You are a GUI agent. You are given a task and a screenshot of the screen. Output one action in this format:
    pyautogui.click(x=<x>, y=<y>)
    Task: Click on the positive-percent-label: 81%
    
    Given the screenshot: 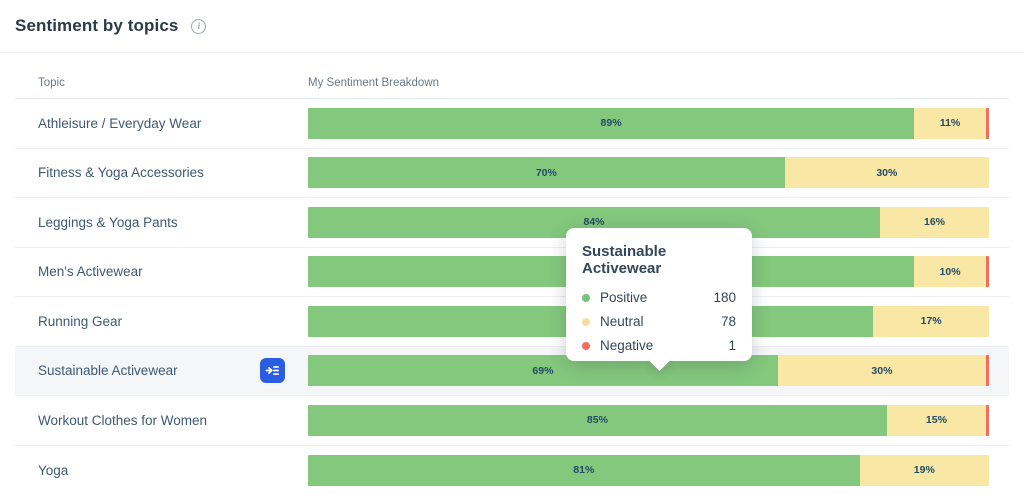 What is the action you would take?
    pyautogui.click(x=584, y=470)
    